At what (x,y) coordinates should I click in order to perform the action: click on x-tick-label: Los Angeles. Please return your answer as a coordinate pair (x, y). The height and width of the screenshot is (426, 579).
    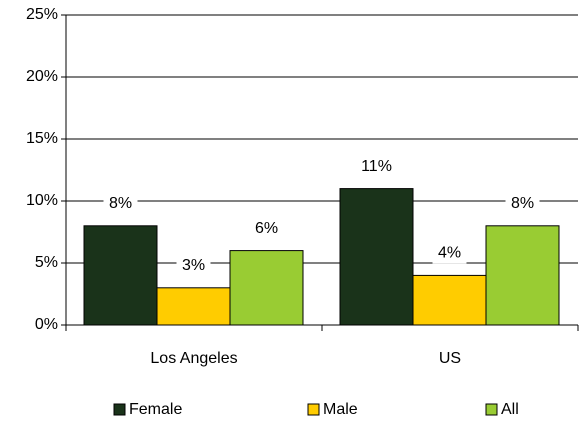
    Looking at the image, I should click on (193, 358).